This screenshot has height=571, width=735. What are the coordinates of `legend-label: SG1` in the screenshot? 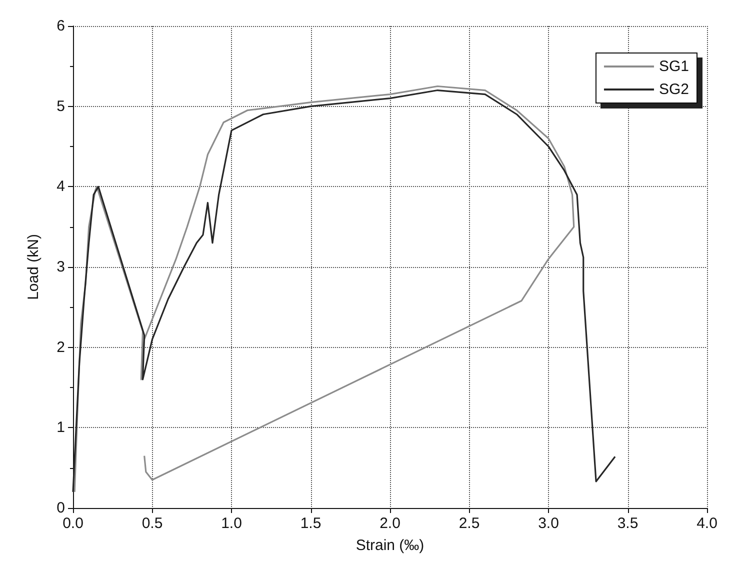 It's located at (673, 66).